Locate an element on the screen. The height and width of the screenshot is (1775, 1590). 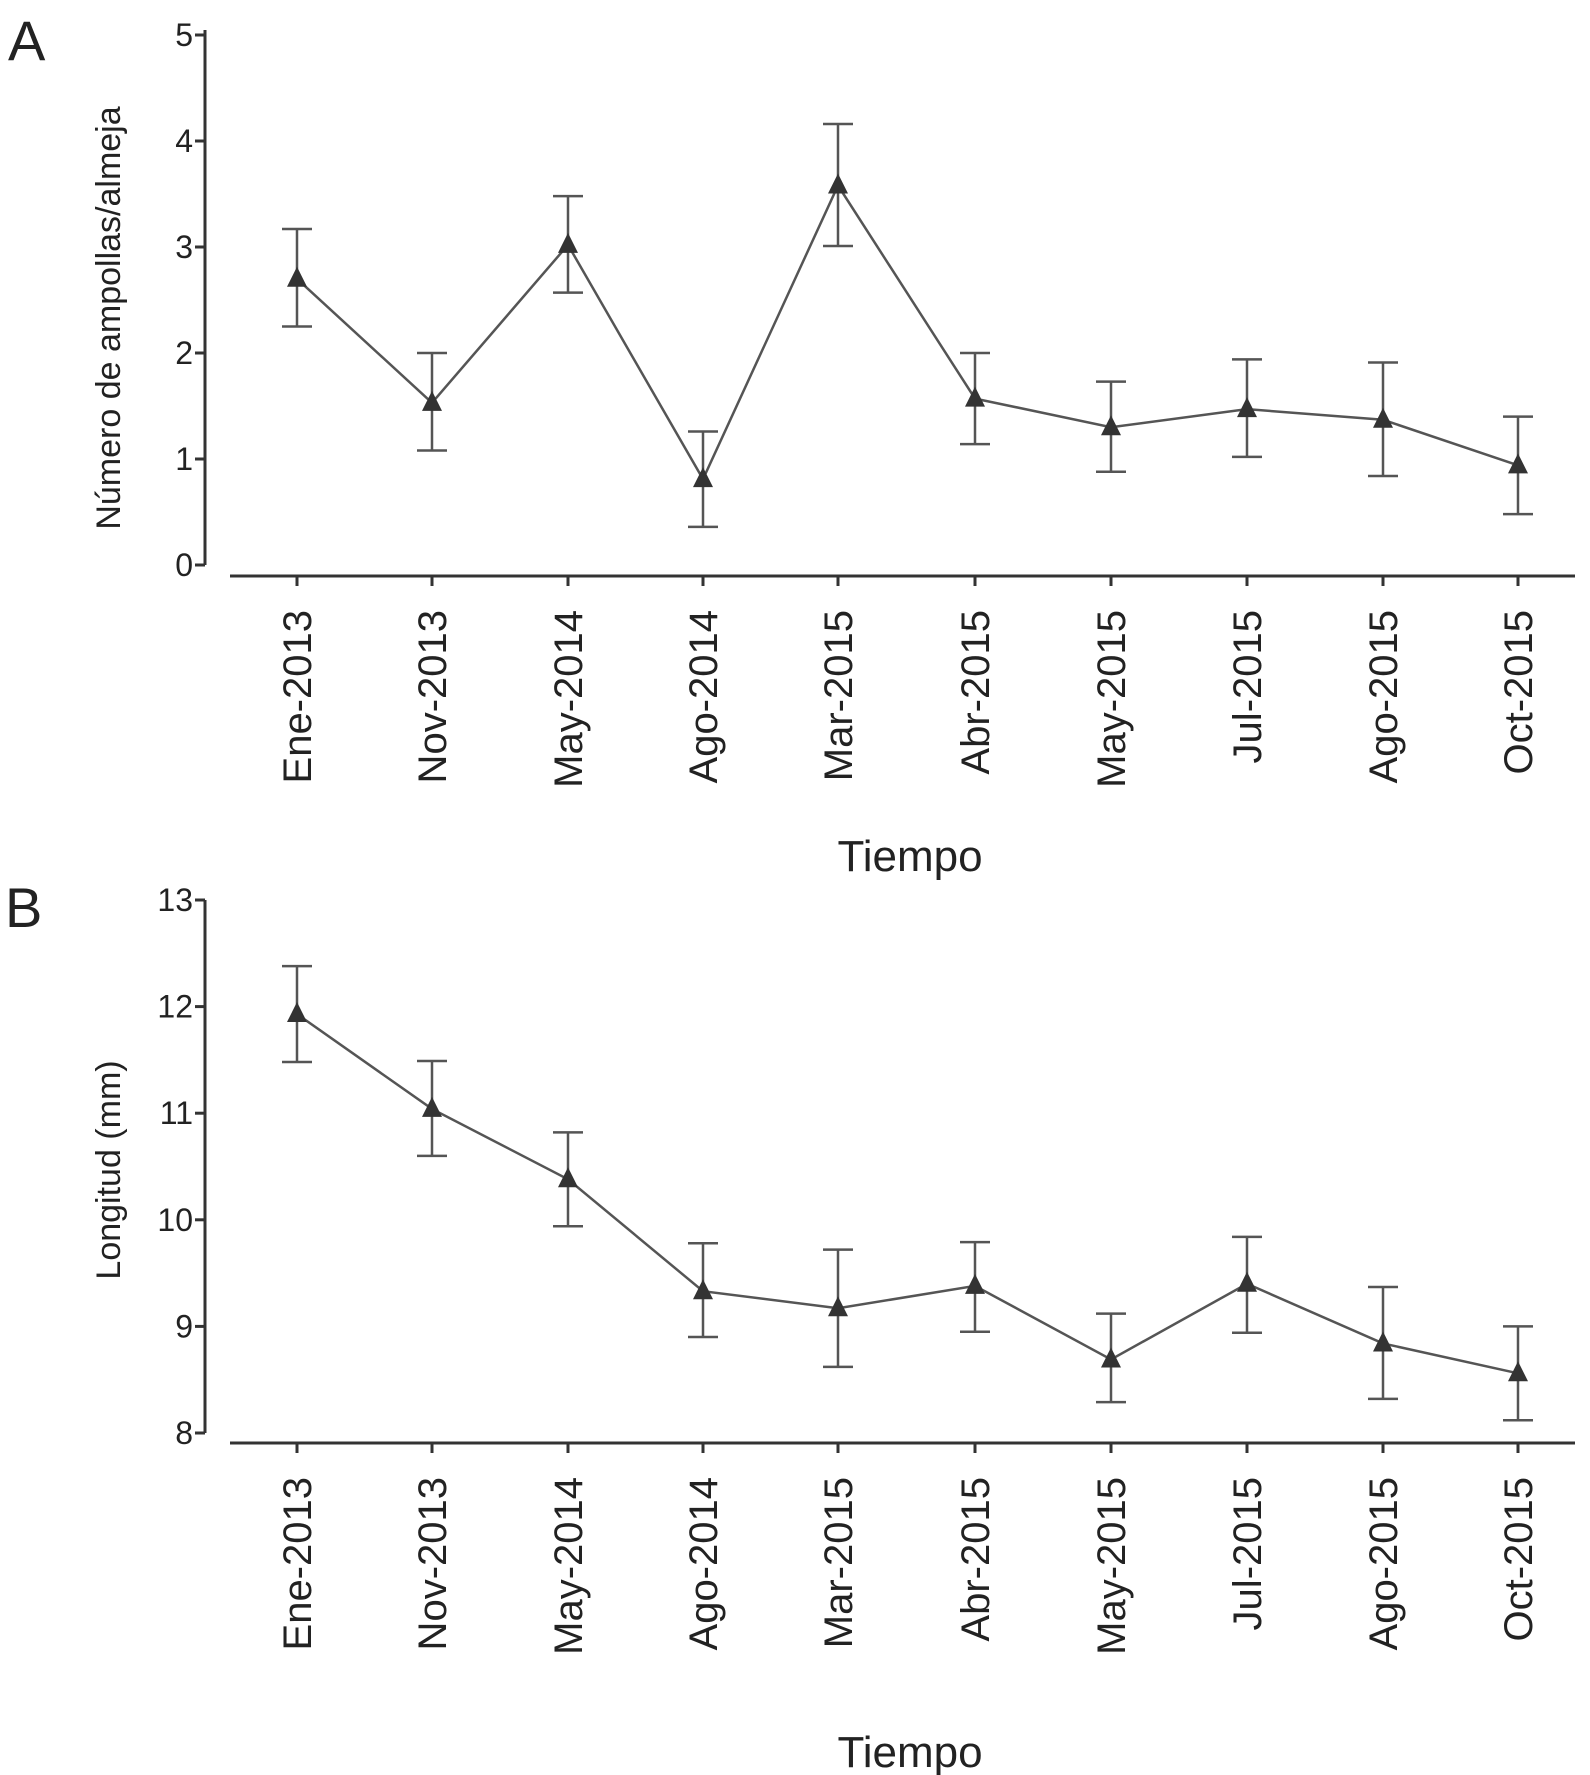
x-axis-title-b: Tiempo is located at coordinates (909, 1751).